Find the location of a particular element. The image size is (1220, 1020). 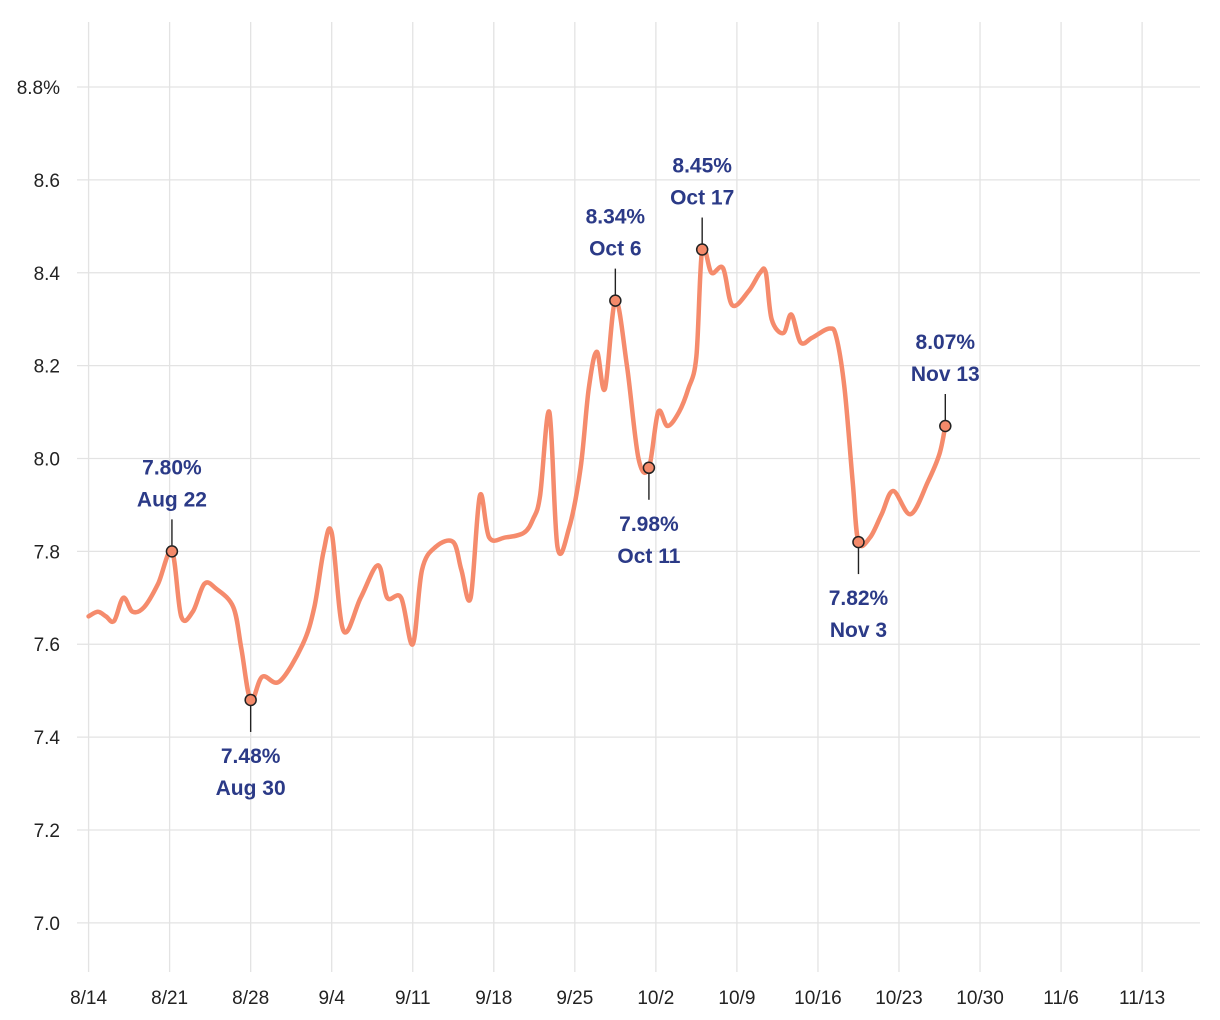

y-tick-label: 7.6 is located at coordinates (47, 645).